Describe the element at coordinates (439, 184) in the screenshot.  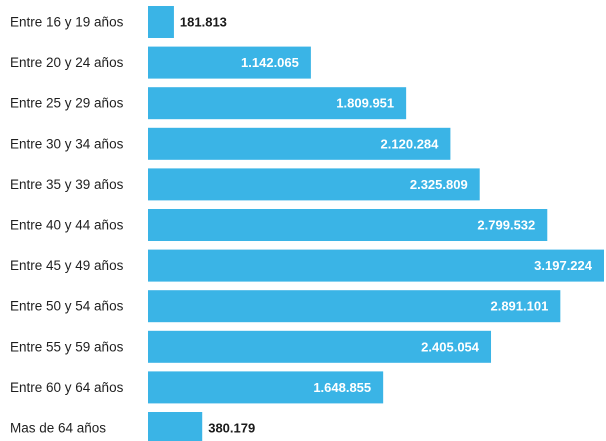
I see `value-label: 2.325.809` at that location.